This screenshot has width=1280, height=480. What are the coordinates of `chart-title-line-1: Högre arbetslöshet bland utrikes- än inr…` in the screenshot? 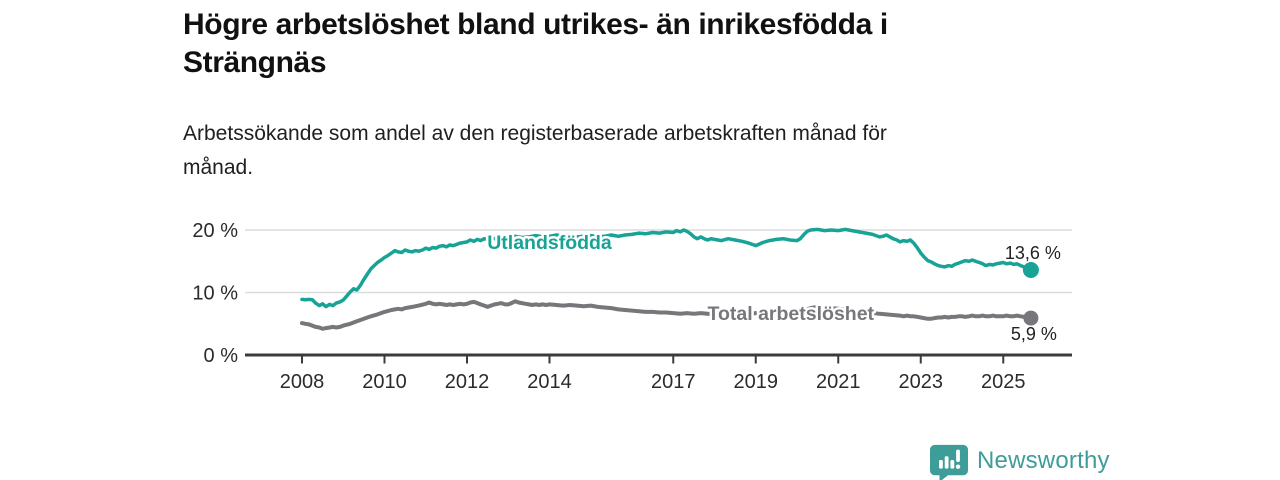 It's located at (535, 24).